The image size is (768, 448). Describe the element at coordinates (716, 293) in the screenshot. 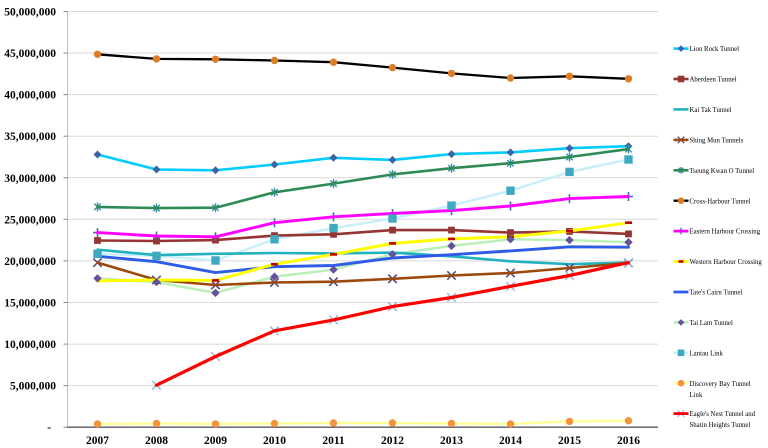

I see `svg-text: Tate's Cairn Tunnel` at that location.